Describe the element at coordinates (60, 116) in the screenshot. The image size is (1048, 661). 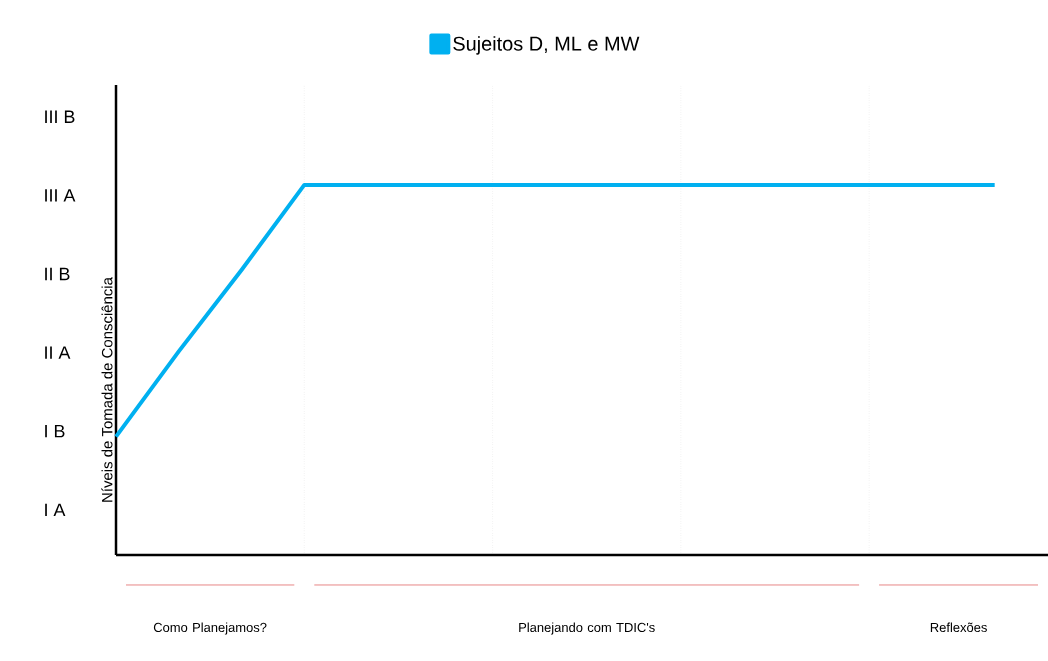
I see `text: III B` at that location.